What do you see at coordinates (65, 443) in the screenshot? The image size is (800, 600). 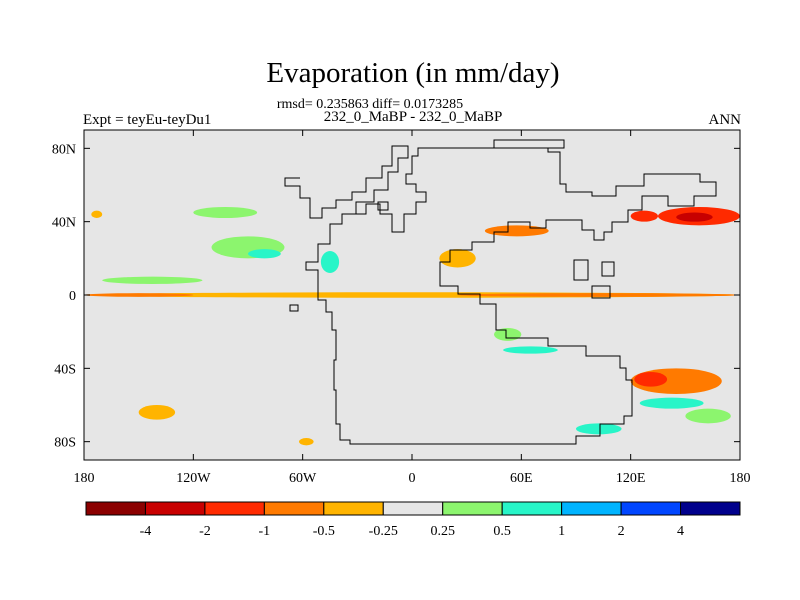 I see `y-tick-label-4: 80S` at bounding box center [65, 443].